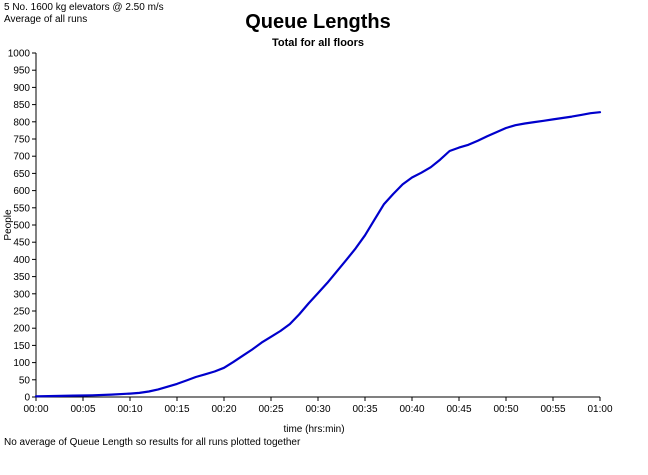 Image resolution: width=648 pixels, height=475 pixels. I want to click on x-tick-label: 00:35, so click(364, 409).